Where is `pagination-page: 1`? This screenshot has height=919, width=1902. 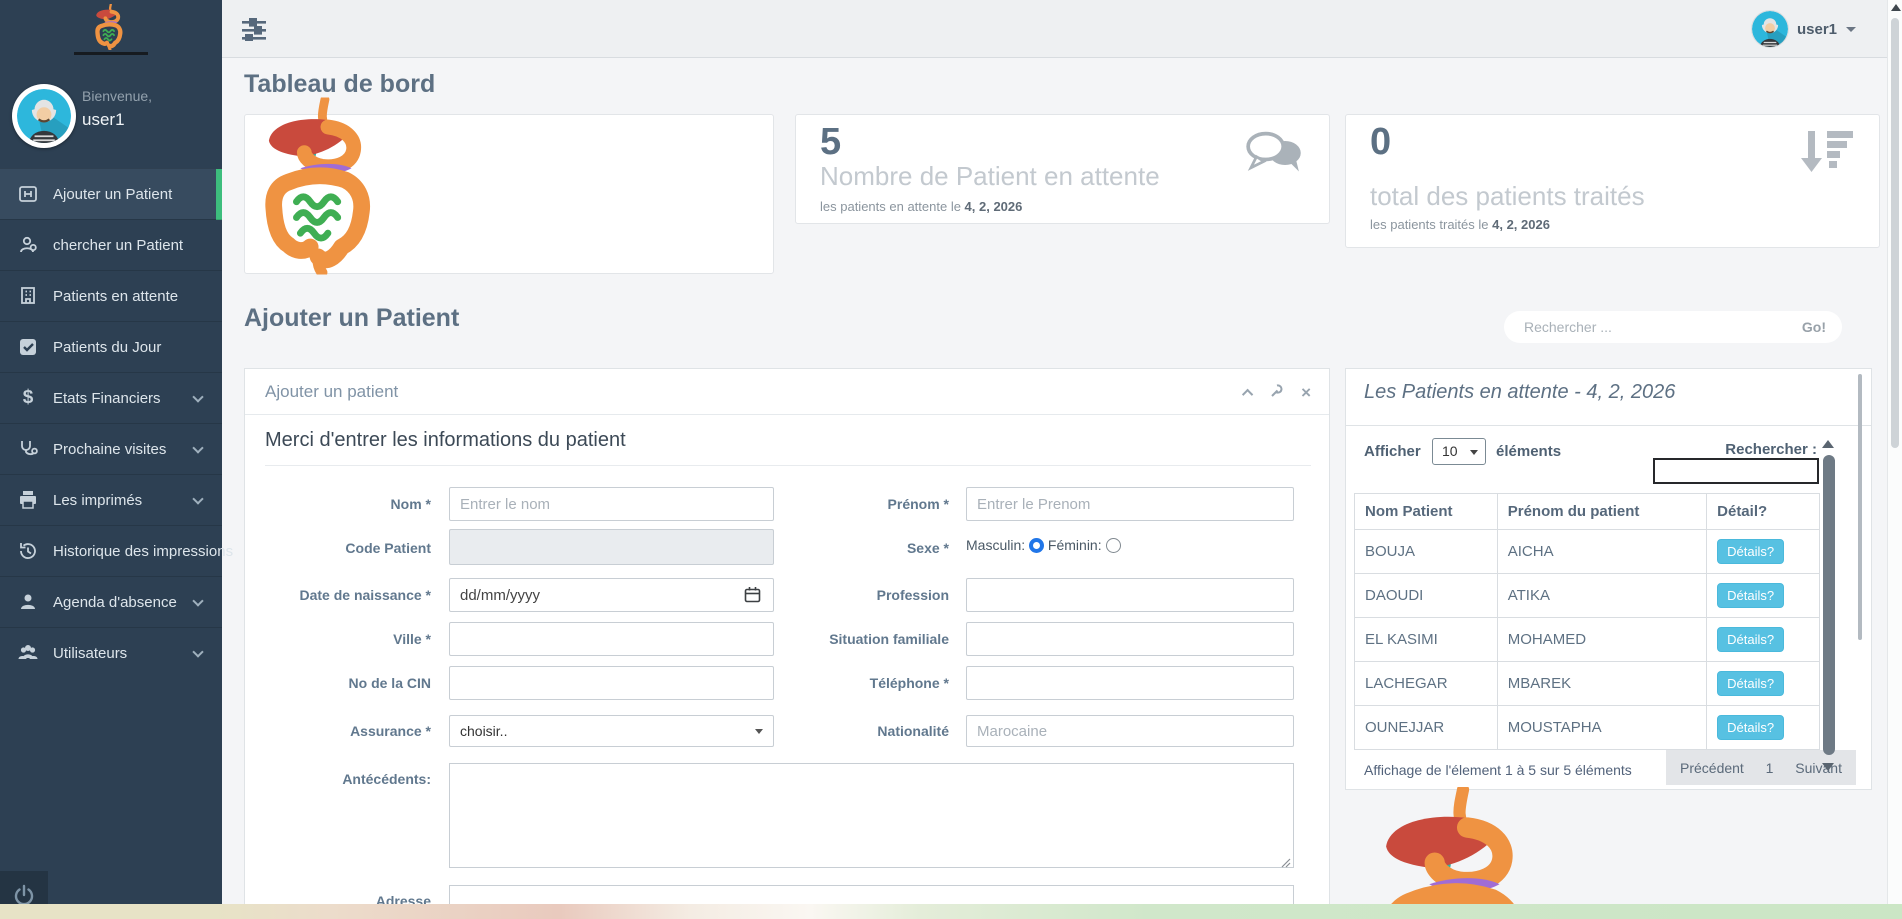
pagination-page: 1 is located at coordinates (1769, 767).